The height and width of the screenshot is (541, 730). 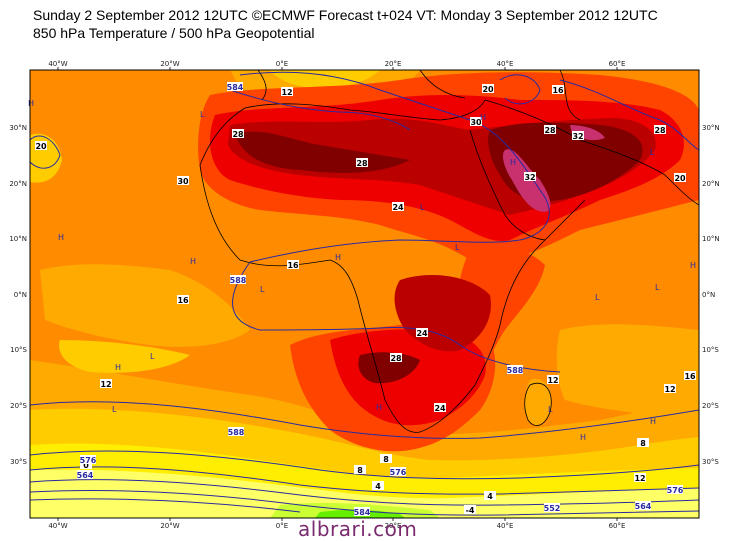 What do you see at coordinates (18, 462) in the screenshot?
I see `lat-tick-label: 30°S` at bounding box center [18, 462].